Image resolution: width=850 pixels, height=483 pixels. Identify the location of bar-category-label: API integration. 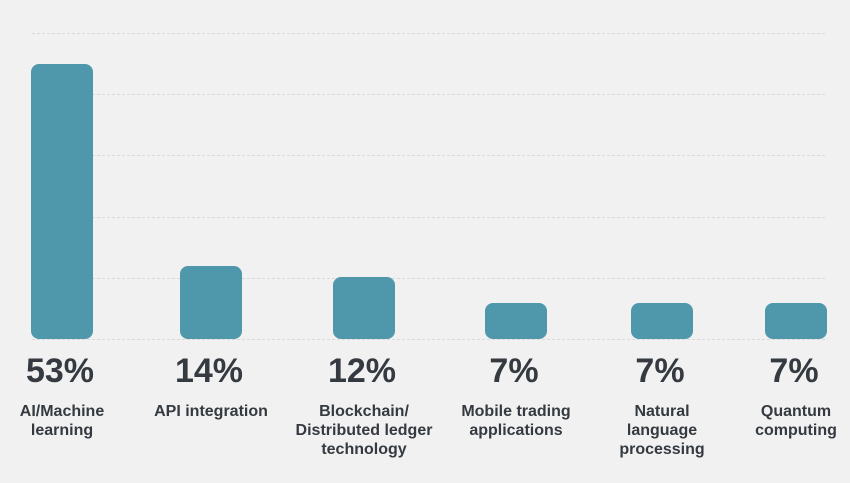
(211, 411).